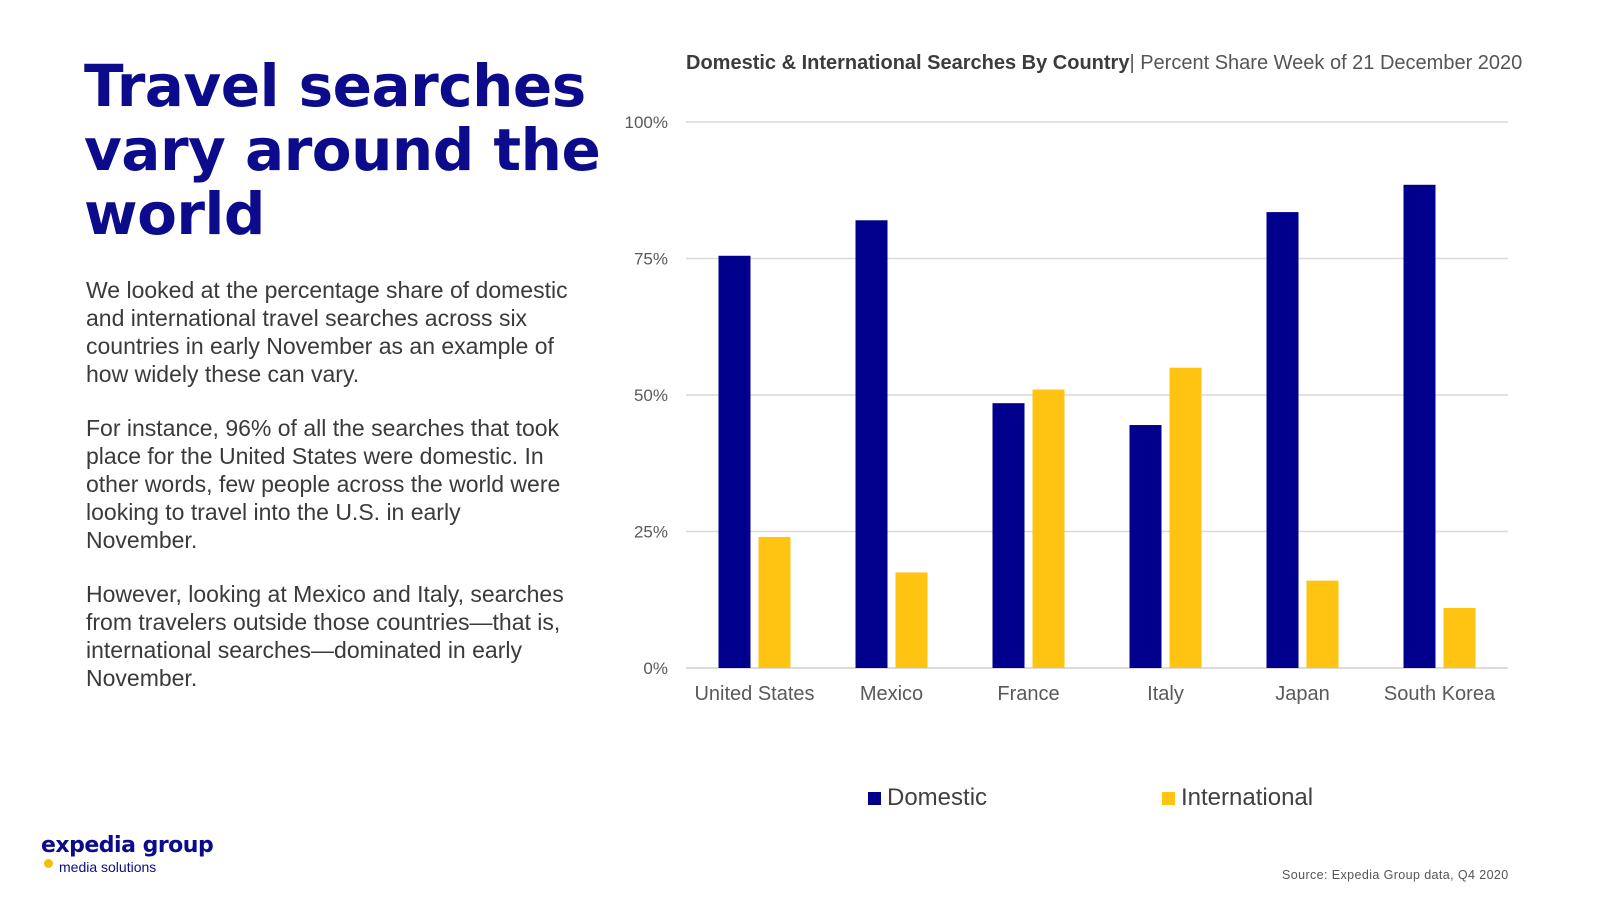 The height and width of the screenshot is (900, 1600). I want to click on bar-domestic-south-korea, so click(1419, 426).